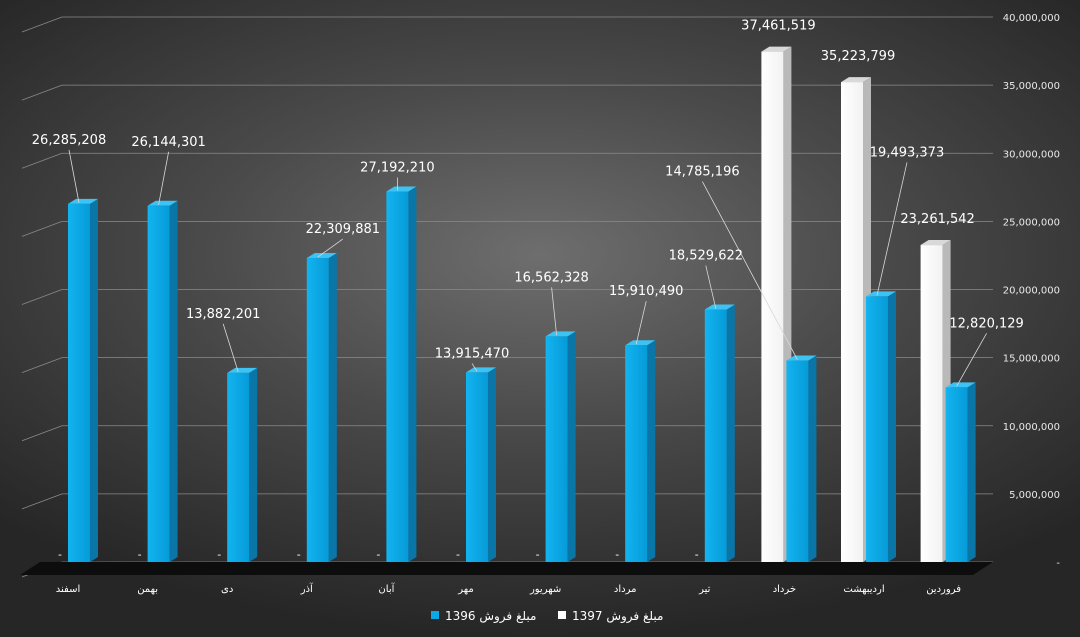 This screenshot has width=1080, height=637. I want to click on bar-1396-7-top, so click(640, 343).